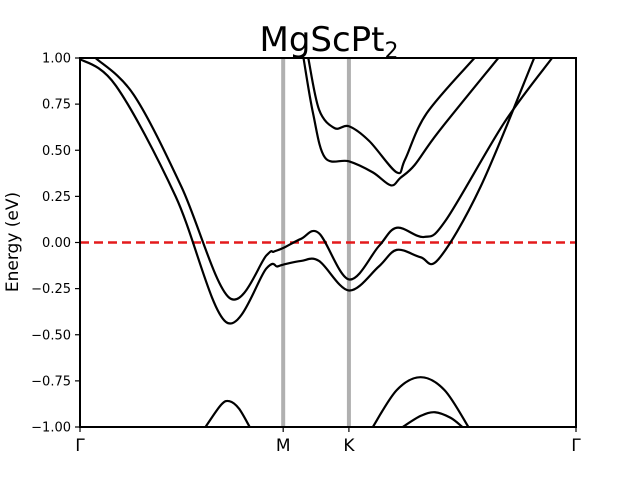 The height and width of the screenshot is (480, 640). I want to click on y-tick-label: −1.00, so click(51, 428).